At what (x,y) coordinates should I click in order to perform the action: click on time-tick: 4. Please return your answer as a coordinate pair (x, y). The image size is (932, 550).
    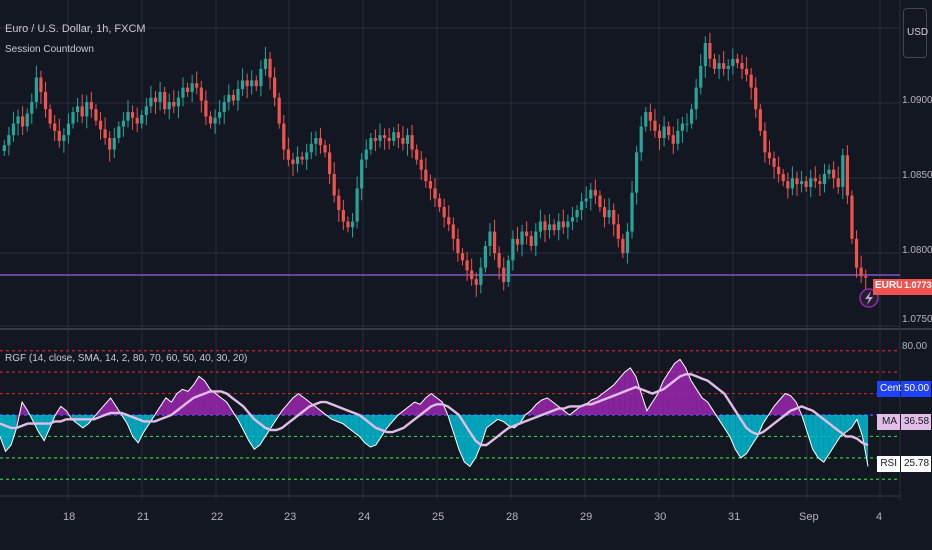
    Looking at the image, I should click on (879, 517).